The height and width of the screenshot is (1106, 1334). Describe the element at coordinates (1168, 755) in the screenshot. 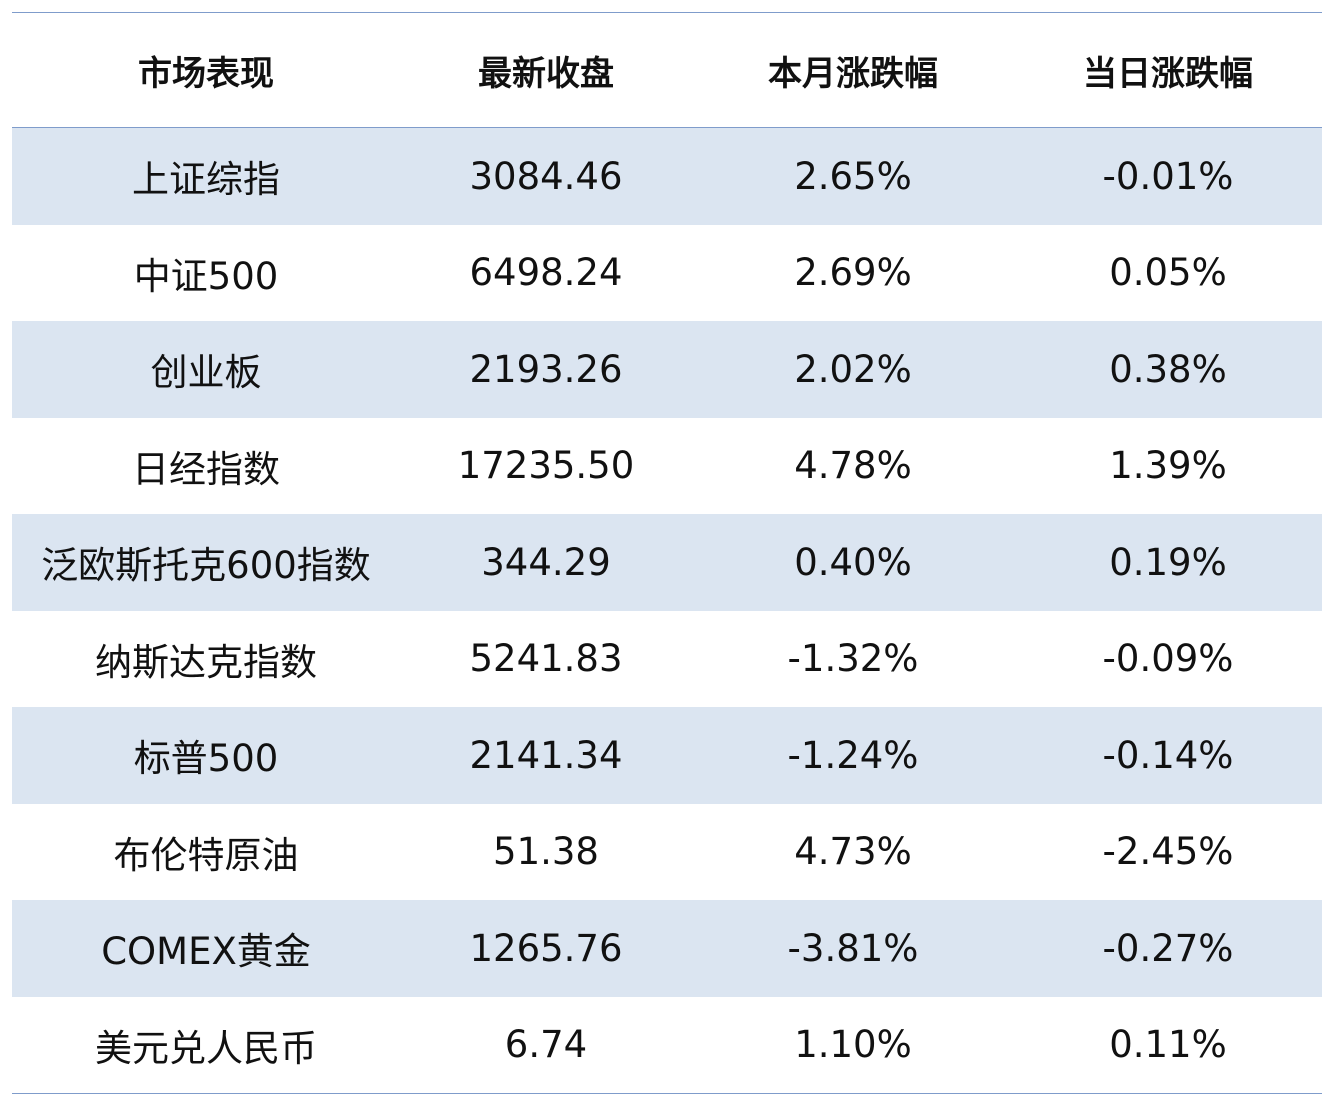

I see `daily-change-cell: -0.14%` at that location.